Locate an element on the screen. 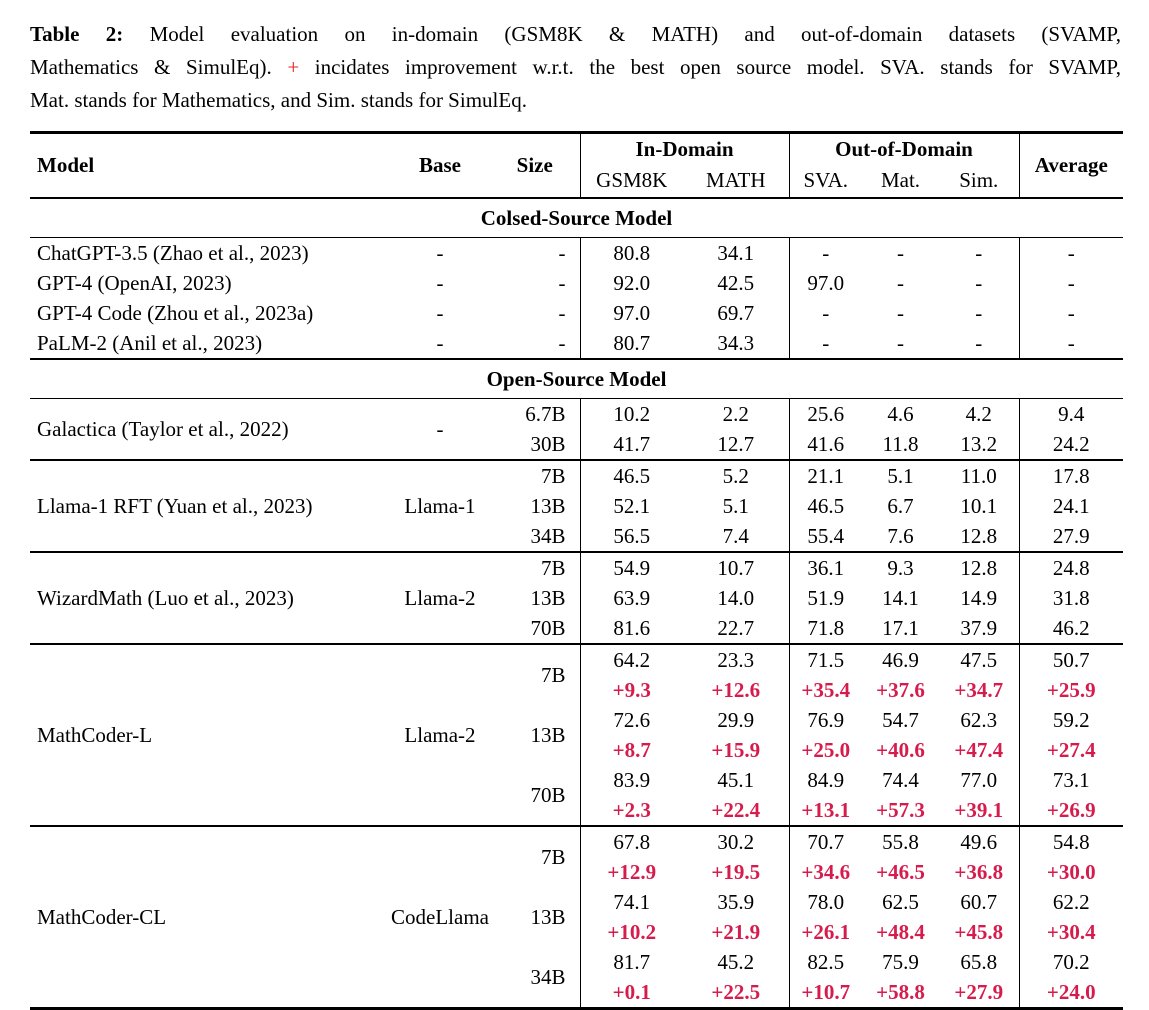 Image resolution: width=1149 pixels, height=1010 pixels. score-cell: 46.9 is located at coordinates (900, 659).